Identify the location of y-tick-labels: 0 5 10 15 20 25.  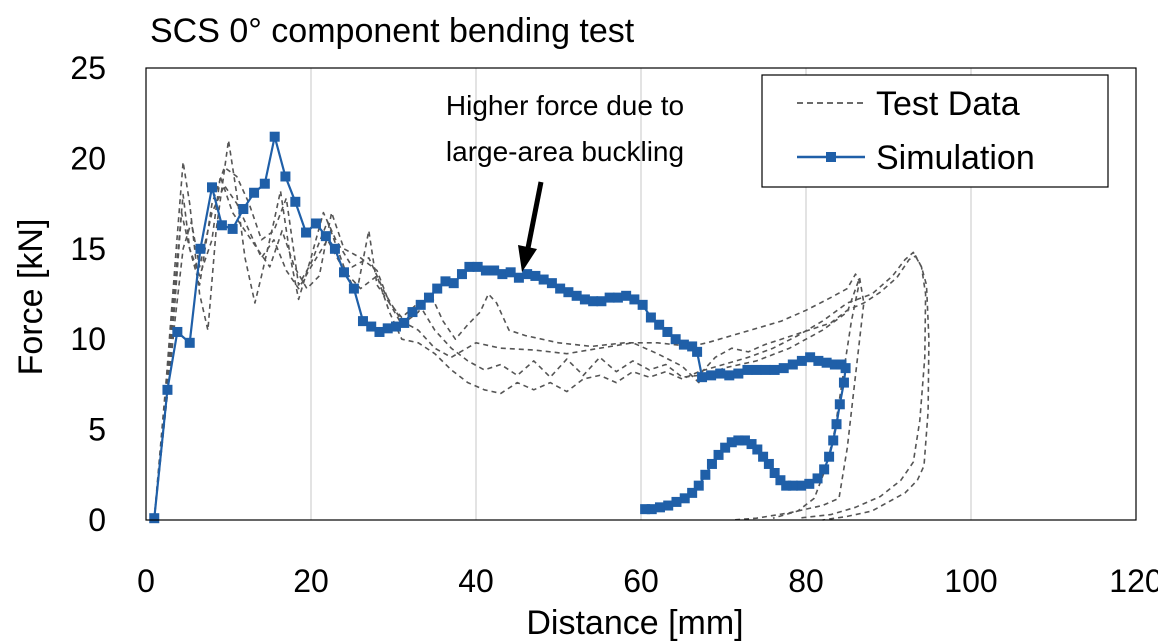
(88, 294).